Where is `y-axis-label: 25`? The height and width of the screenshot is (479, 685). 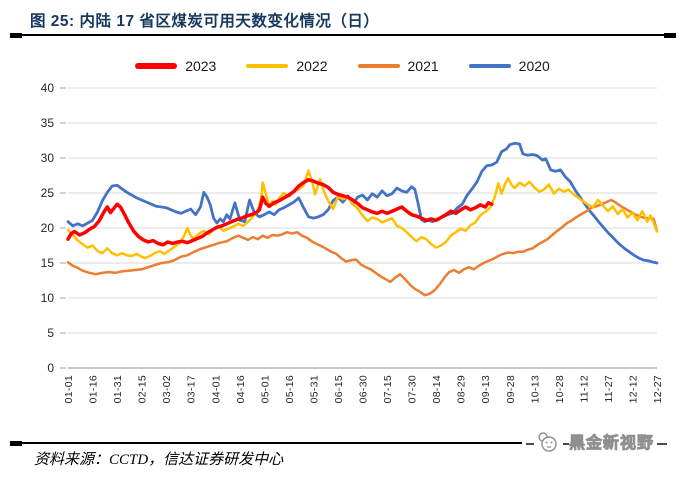
y-axis-label: 25 is located at coordinates (48, 193).